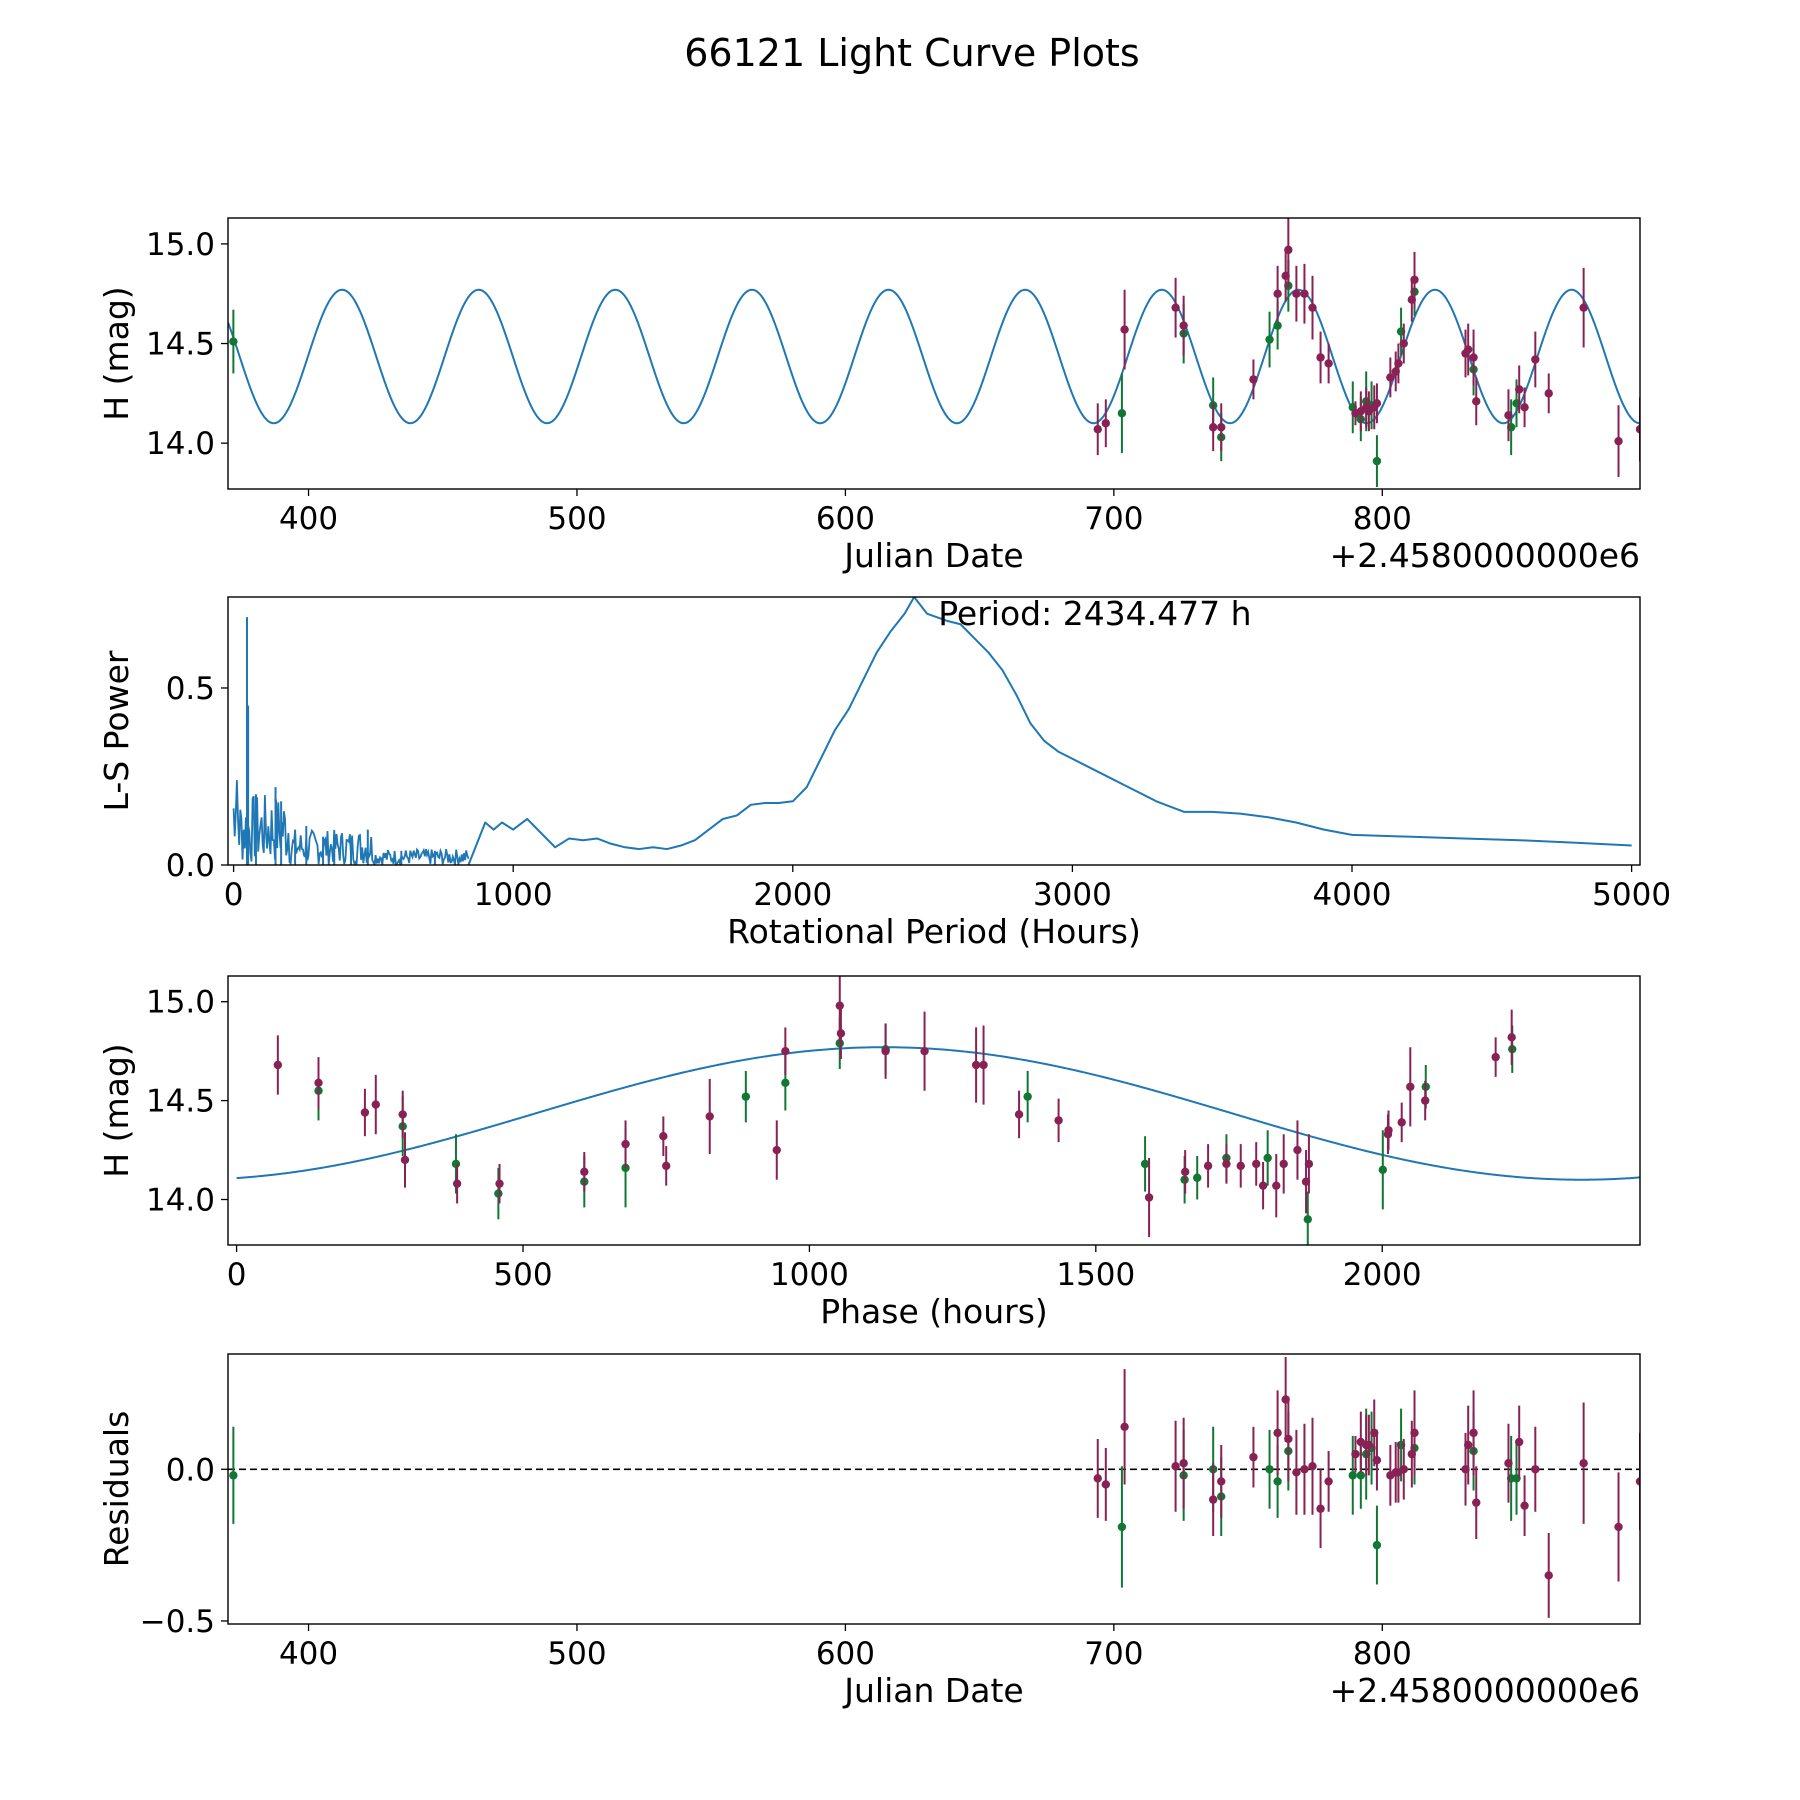  What do you see at coordinates (190, 866) in the screenshot?
I see `y-tick-label: 0.0` at bounding box center [190, 866].